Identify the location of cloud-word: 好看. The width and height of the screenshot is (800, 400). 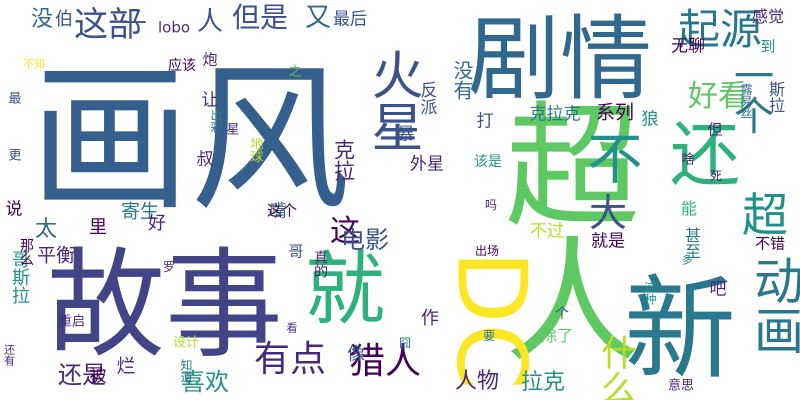
(718, 96).